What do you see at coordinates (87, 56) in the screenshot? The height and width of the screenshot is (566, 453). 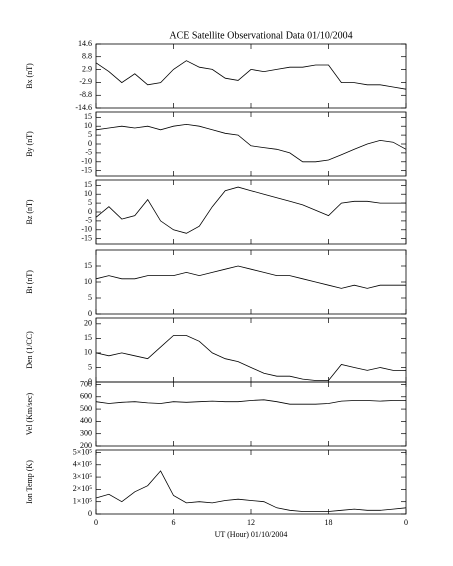 I see `y-tick-label: 8.8` at bounding box center [87, 56].